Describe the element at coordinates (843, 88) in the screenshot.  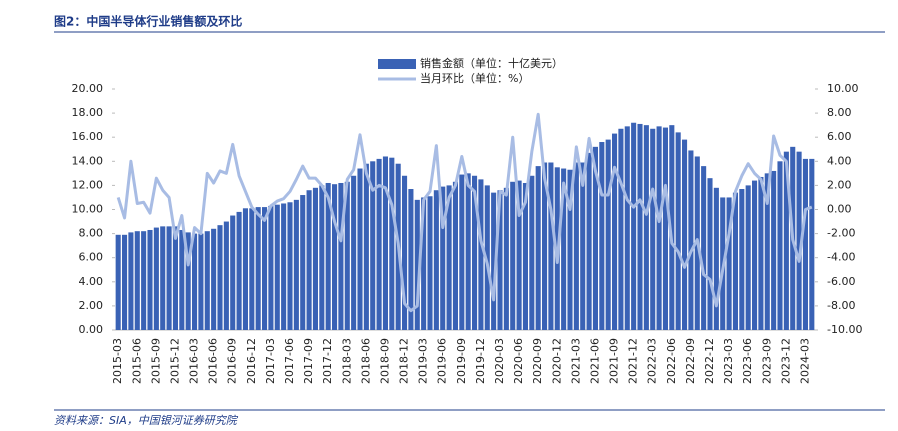
I see `y2-tick-label: 10.00` at that location.